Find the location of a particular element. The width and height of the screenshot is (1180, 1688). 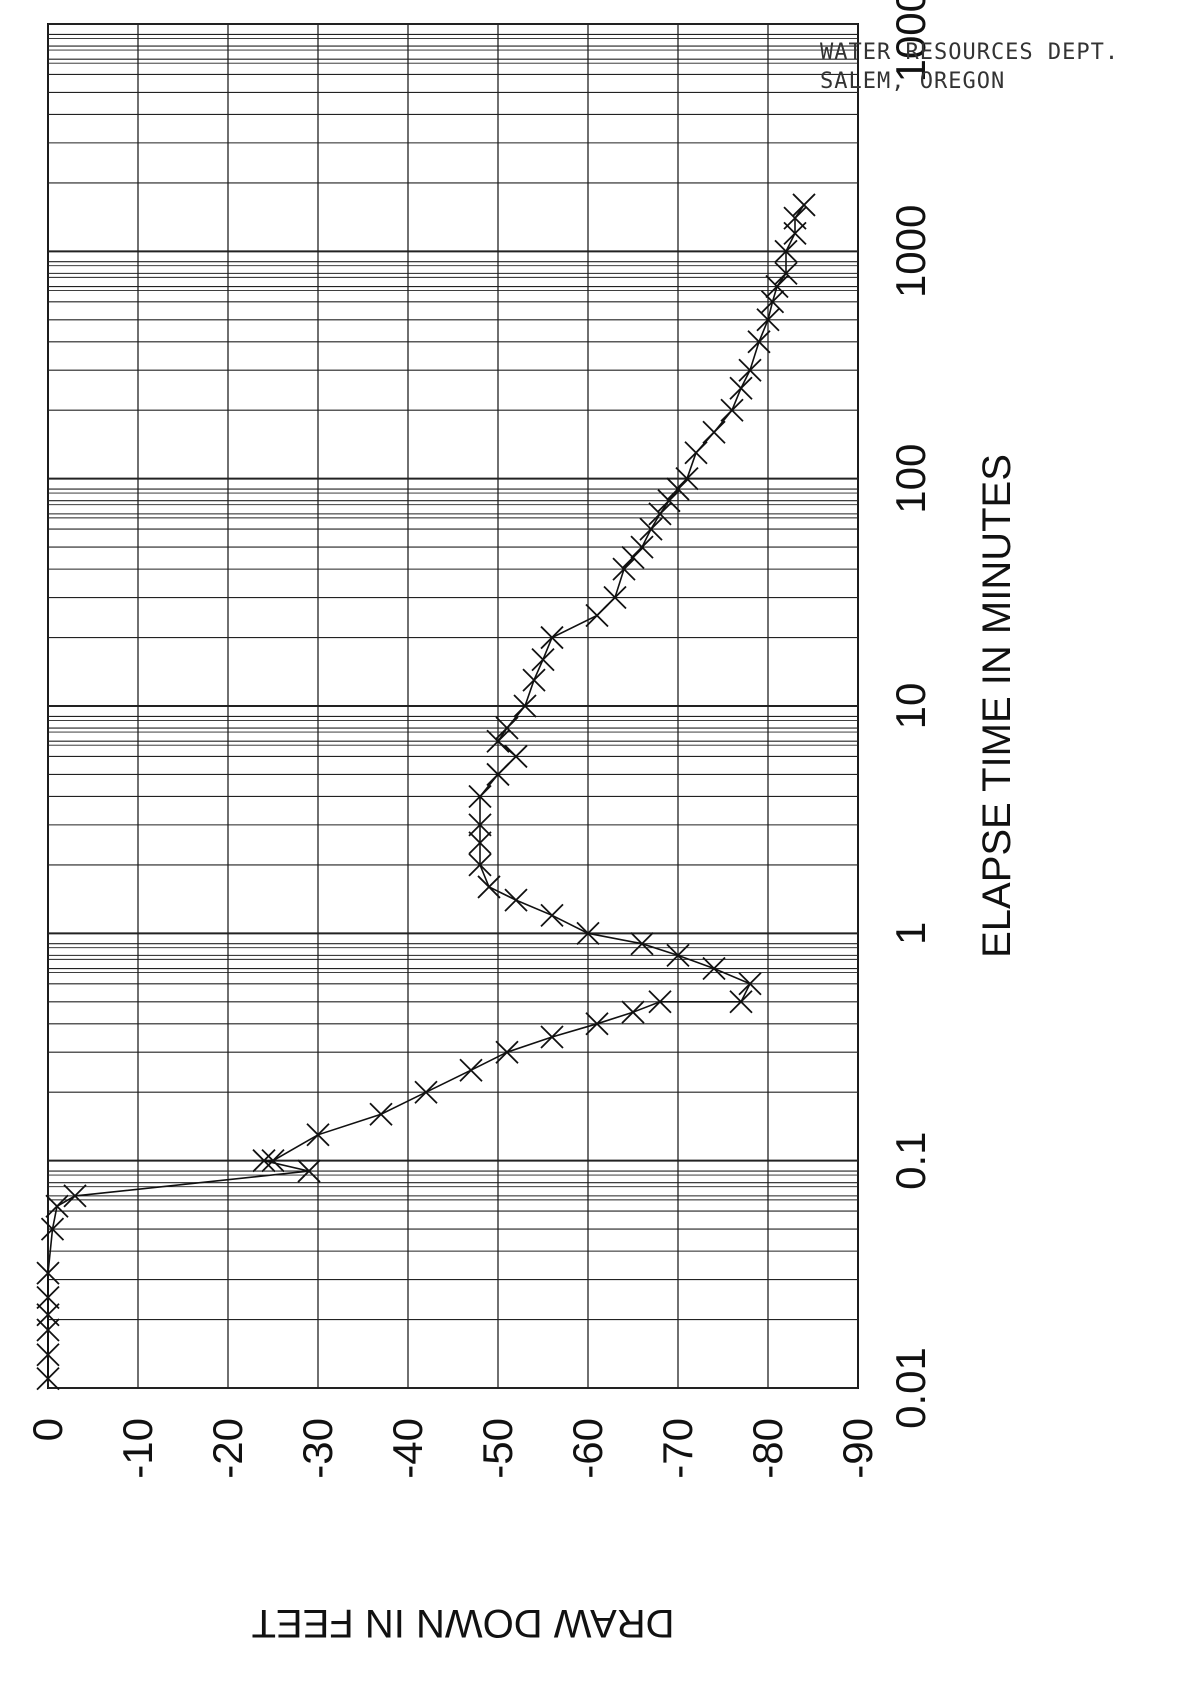

stamp-line-2: SALEM, OREGON is located at coordinates (913, 81).